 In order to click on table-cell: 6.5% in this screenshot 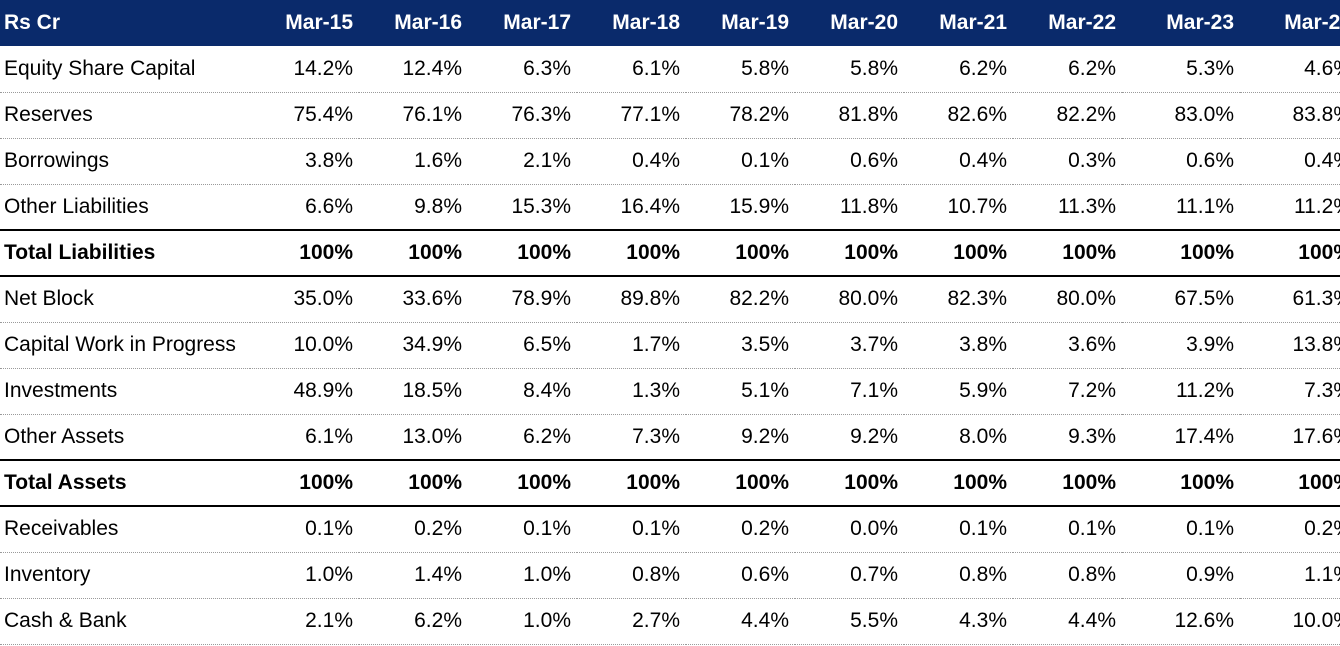, I will do `click(522, 345)`.